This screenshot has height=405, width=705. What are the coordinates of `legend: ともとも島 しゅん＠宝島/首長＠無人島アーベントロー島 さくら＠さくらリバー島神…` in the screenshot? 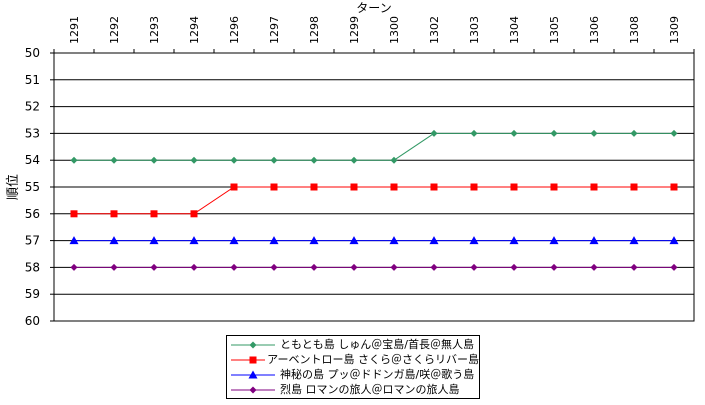 It's located at (353, 367).